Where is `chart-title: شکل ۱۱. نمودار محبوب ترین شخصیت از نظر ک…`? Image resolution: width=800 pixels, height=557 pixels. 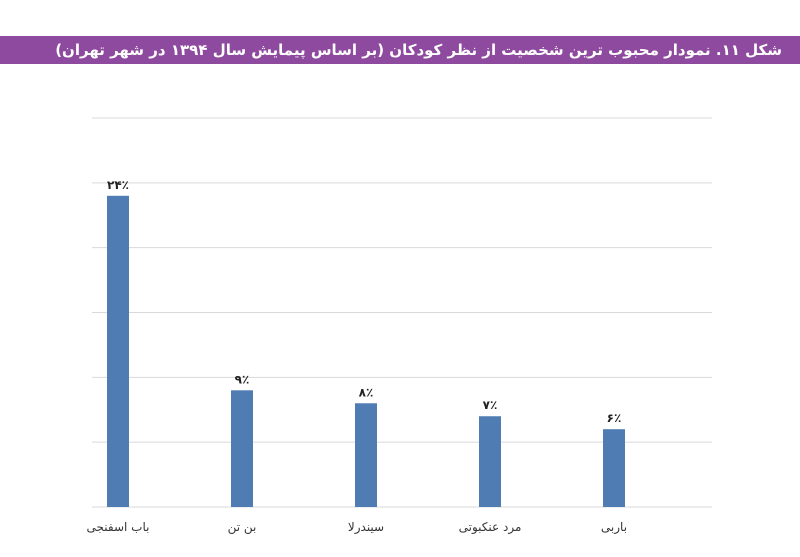 chart-title: شکل ۱۱. نمودار محبوب ترین شخصیت از نظر ک… is located at coordinates (418, 50).